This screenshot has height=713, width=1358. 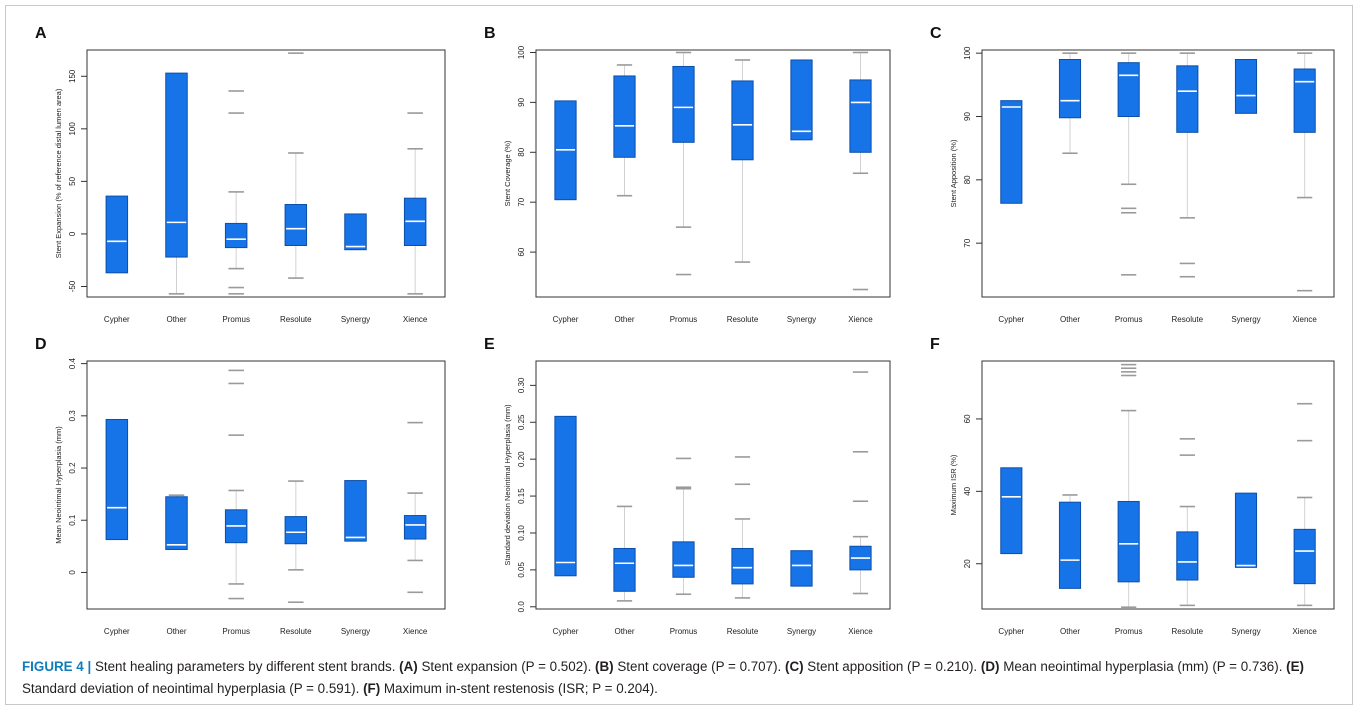 What do you see at coordinates (967, 116) in the screenshot?
I see `y-tick-label-c: 90` at bounding box center [967, 116].